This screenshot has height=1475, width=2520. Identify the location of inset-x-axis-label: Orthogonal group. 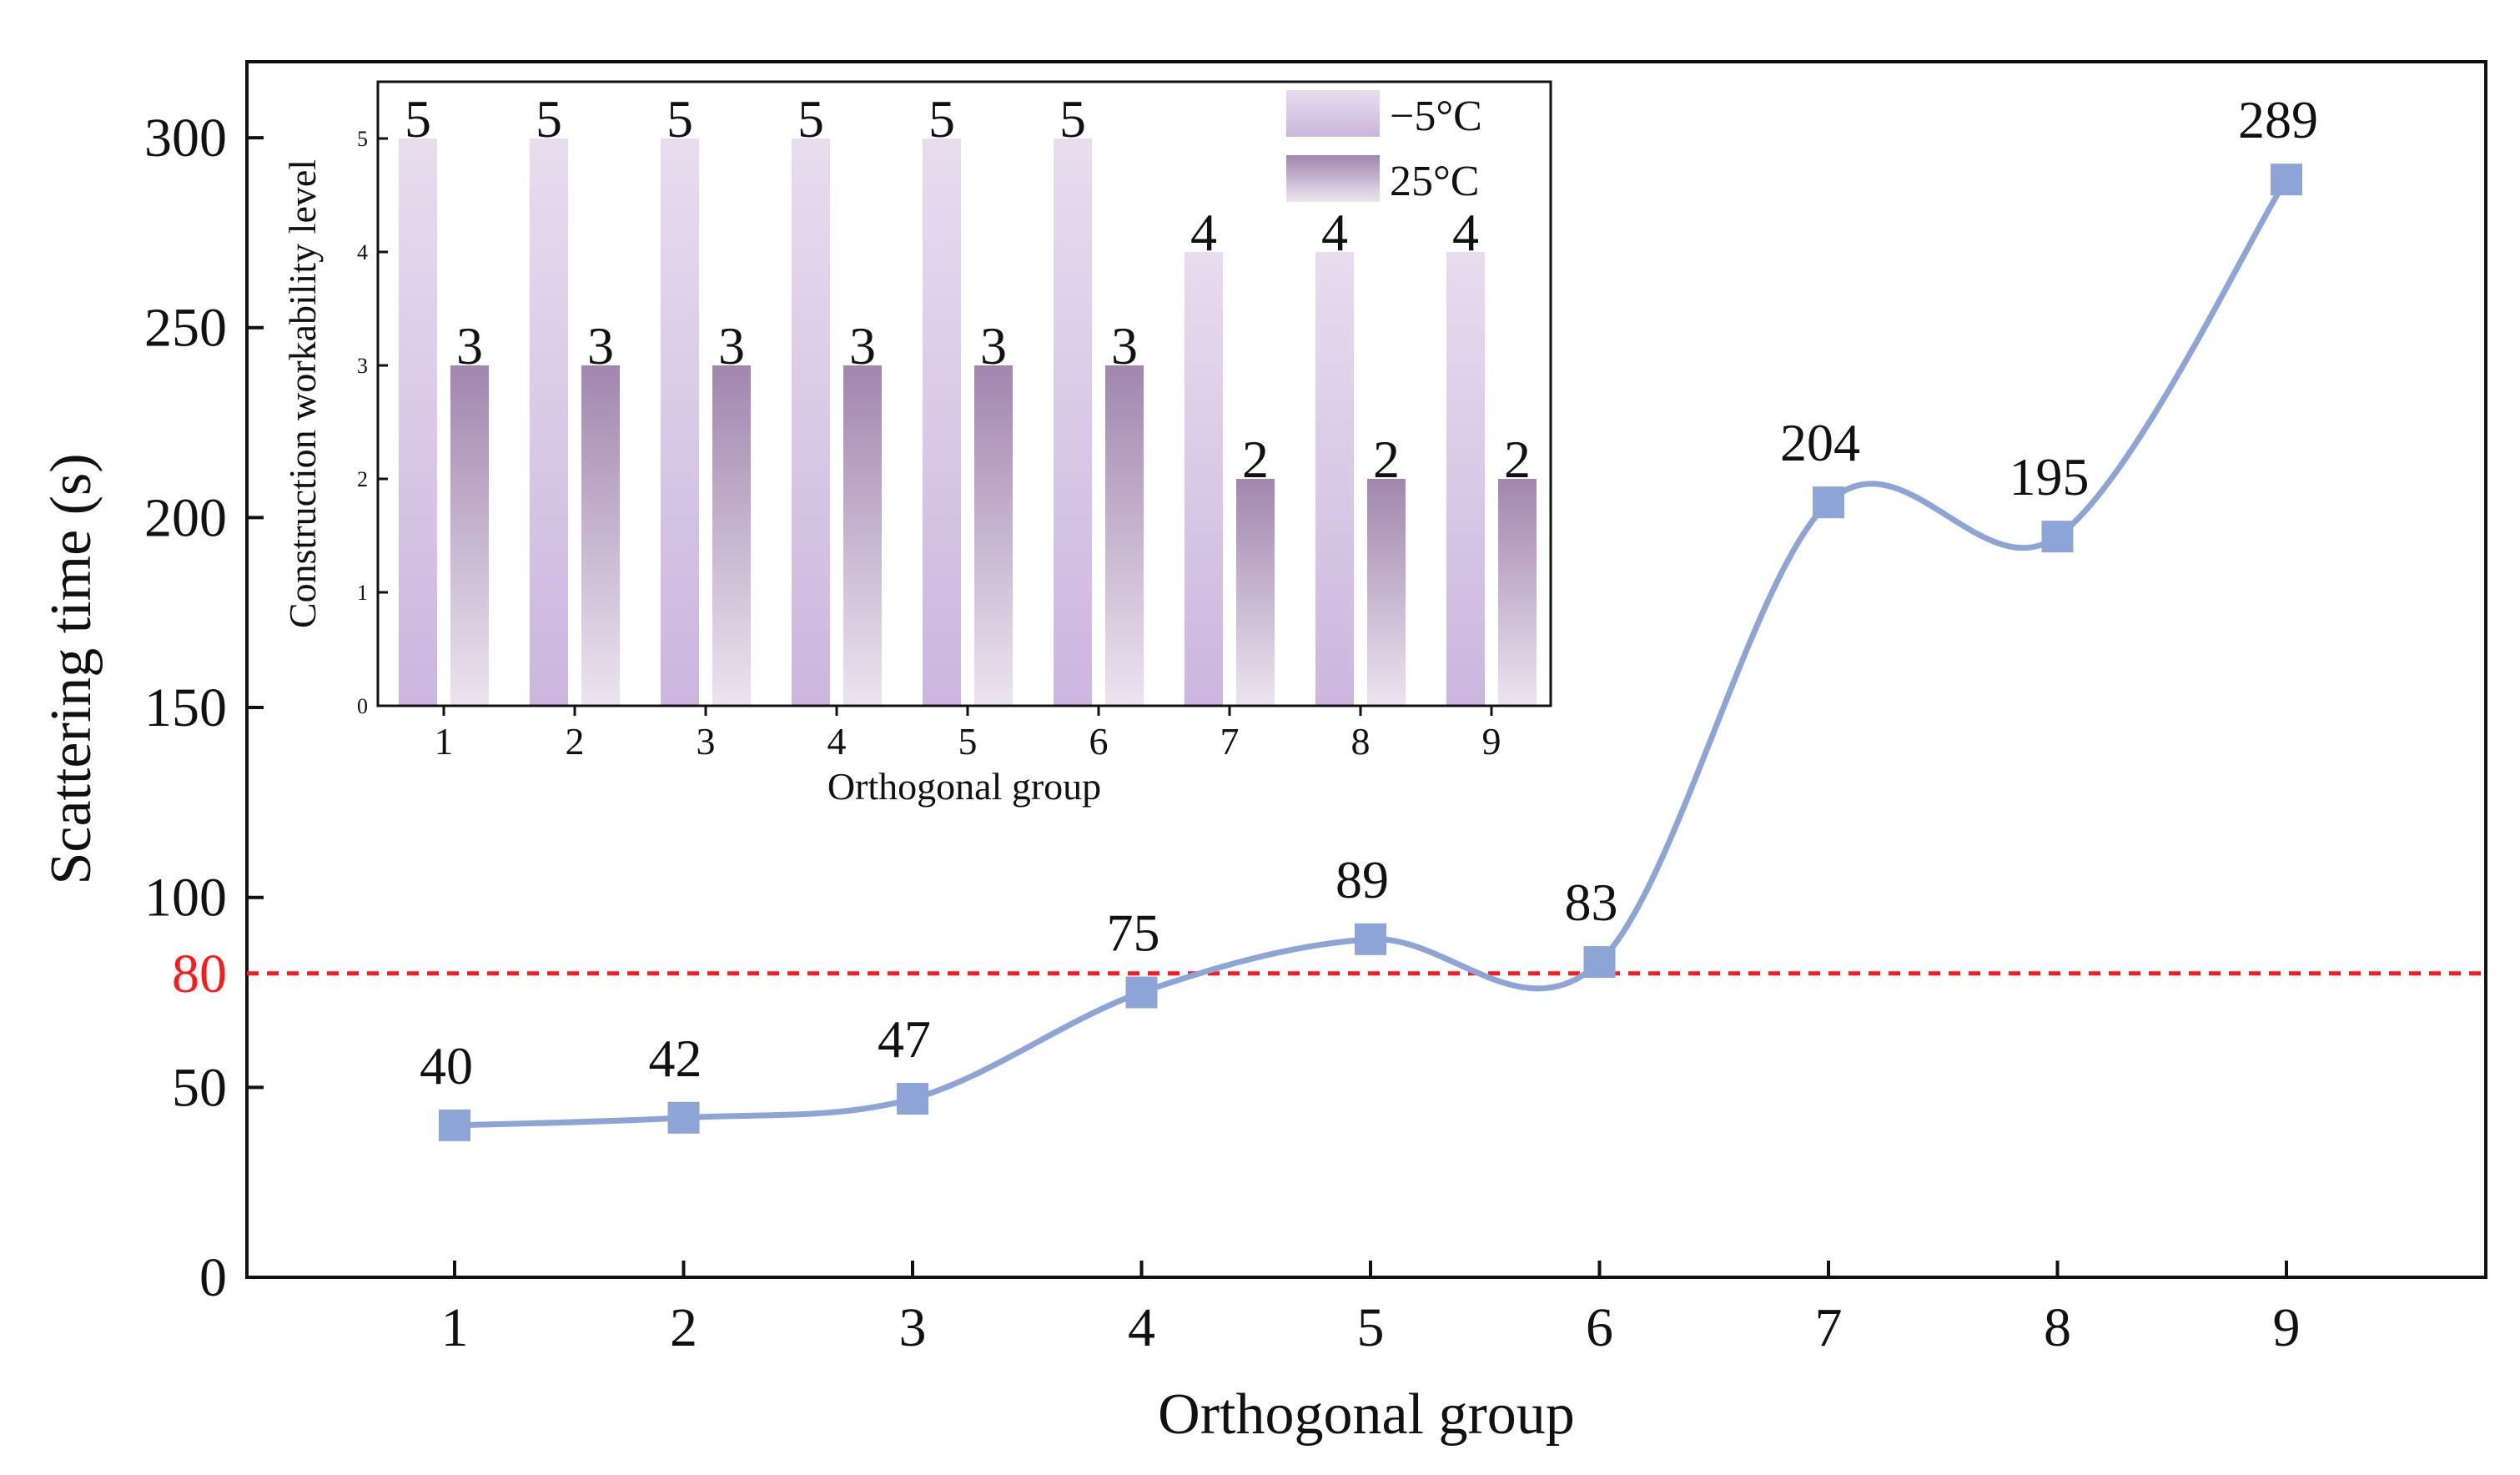
(964, 786).